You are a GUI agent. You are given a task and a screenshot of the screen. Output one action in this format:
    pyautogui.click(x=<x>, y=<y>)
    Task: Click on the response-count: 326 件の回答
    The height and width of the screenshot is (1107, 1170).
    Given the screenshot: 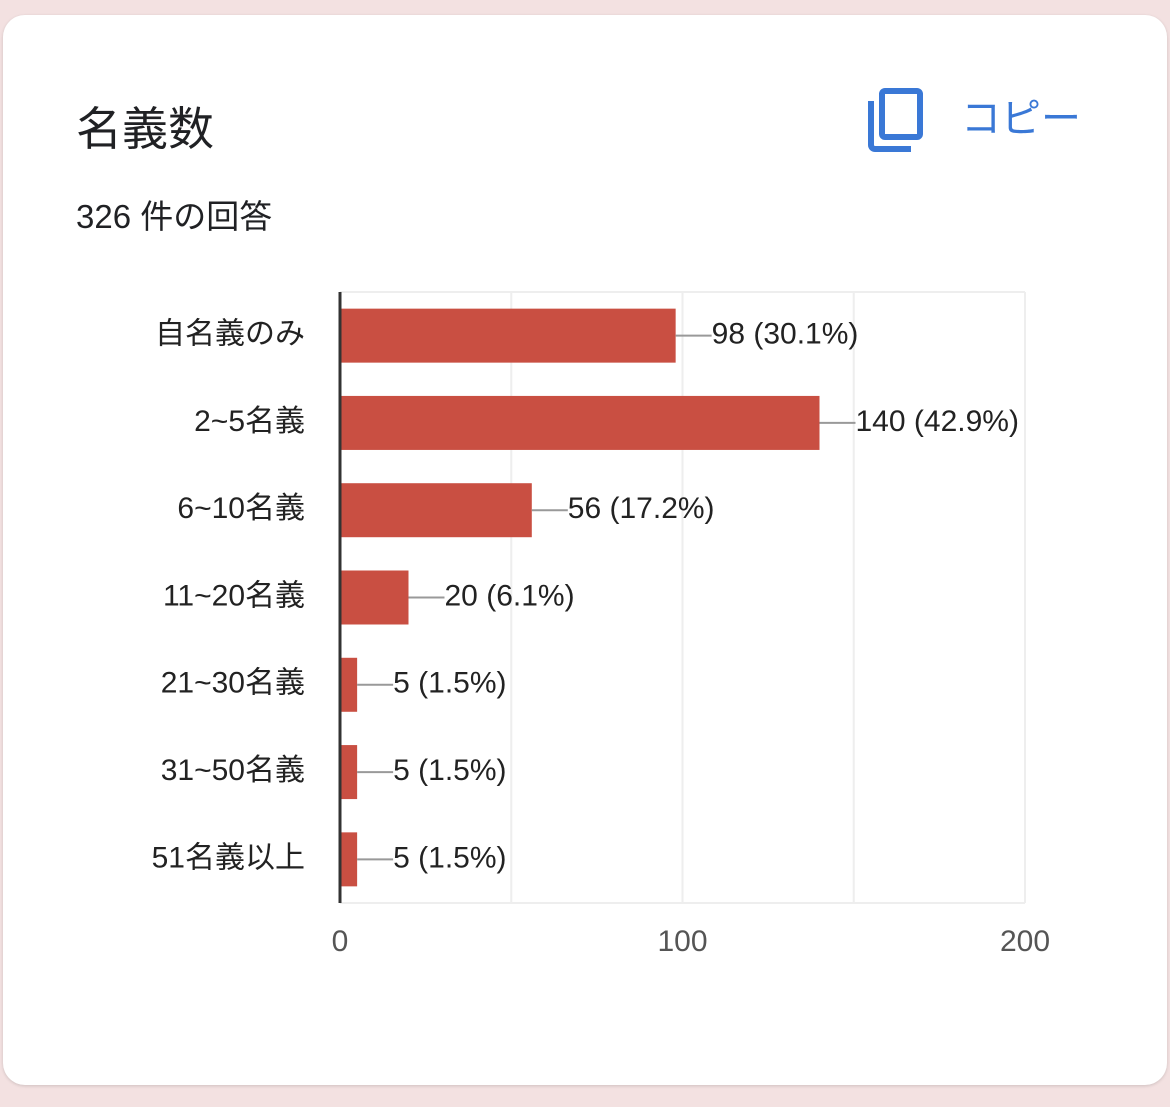 What is the action you would take?
    pyautogui.click(x=174, y=216)
    